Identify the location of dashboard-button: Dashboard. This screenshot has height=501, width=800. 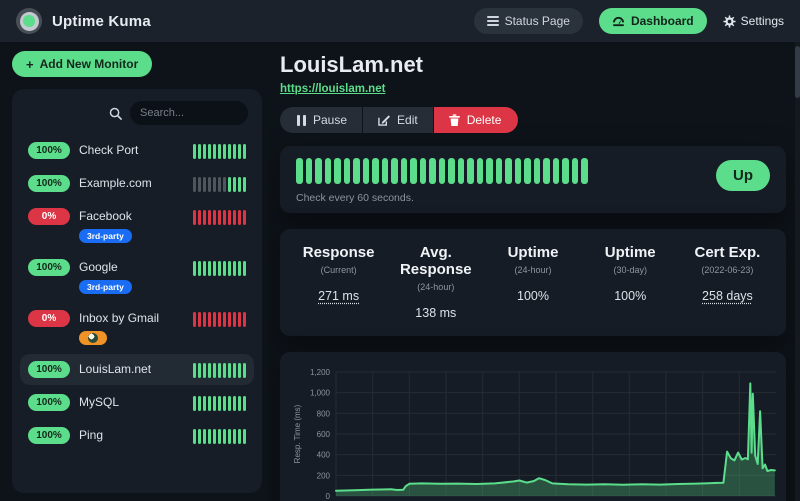
(652, 21).